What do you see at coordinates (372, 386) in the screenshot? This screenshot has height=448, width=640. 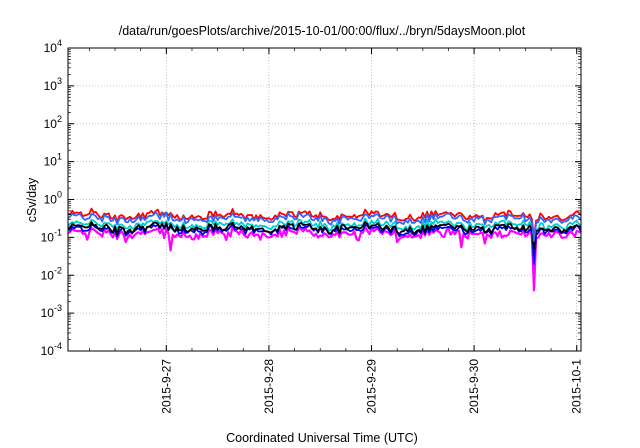 I see `x-tick-label: 2015-9-29` at bounding box center [372, 386].